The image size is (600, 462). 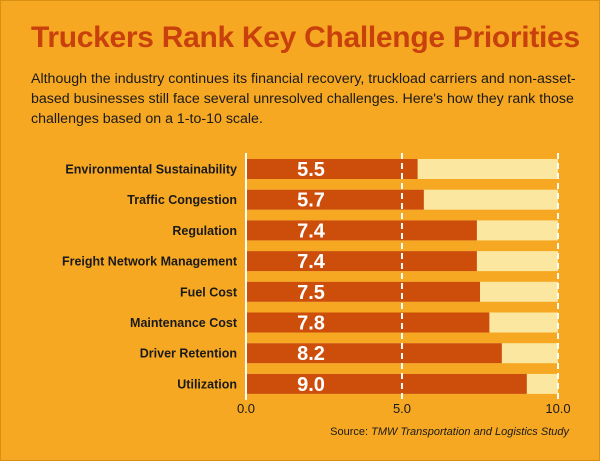 I want to click on value-label: 5.7, so click(x=311, y=201).